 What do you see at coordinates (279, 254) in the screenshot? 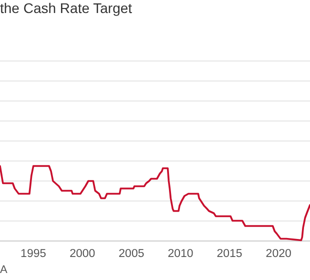
I see `x-tick-label: 2020` at bounding box center [279, 254].